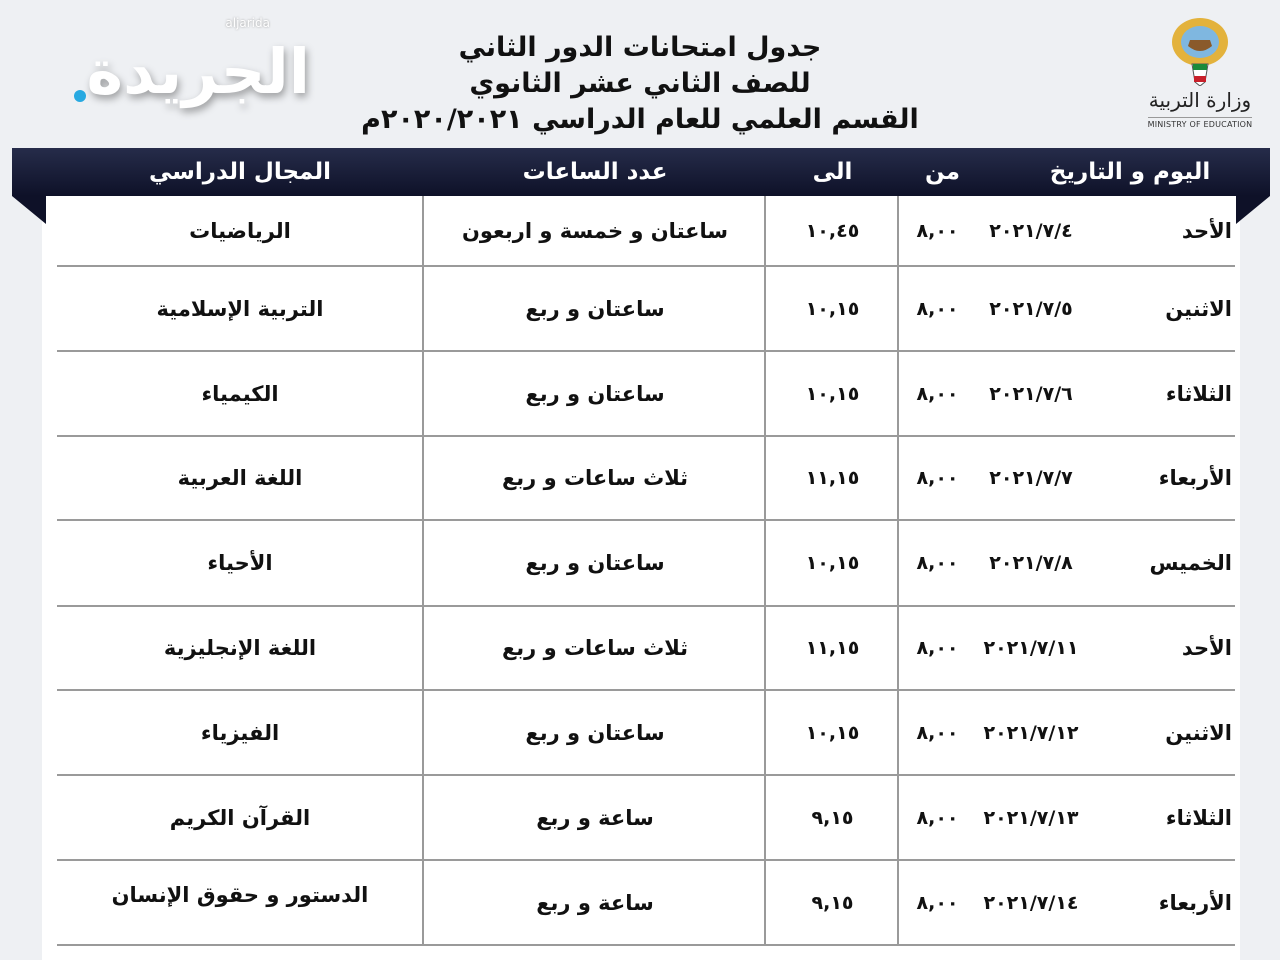 The image size is (1280, 960). I want to click on hours-cell-text: ثلاث ساعات و ربع, so click(595, 478).